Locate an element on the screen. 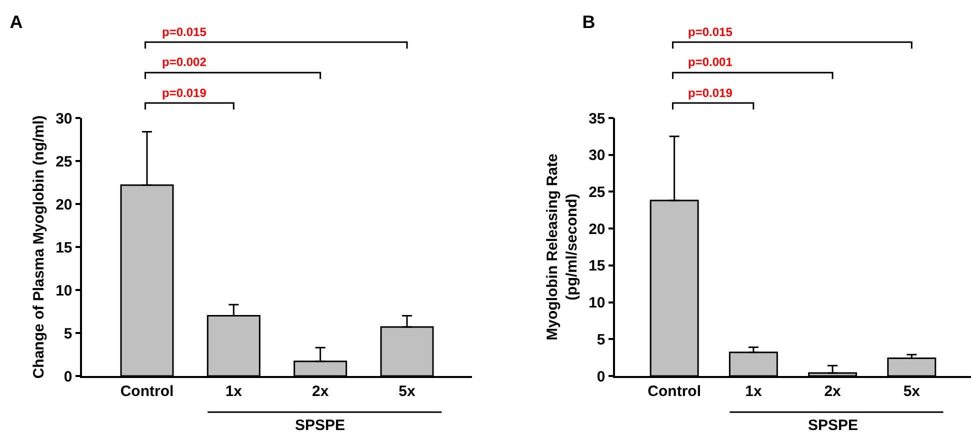  chart-title: A is located at coordinates (16, 22).